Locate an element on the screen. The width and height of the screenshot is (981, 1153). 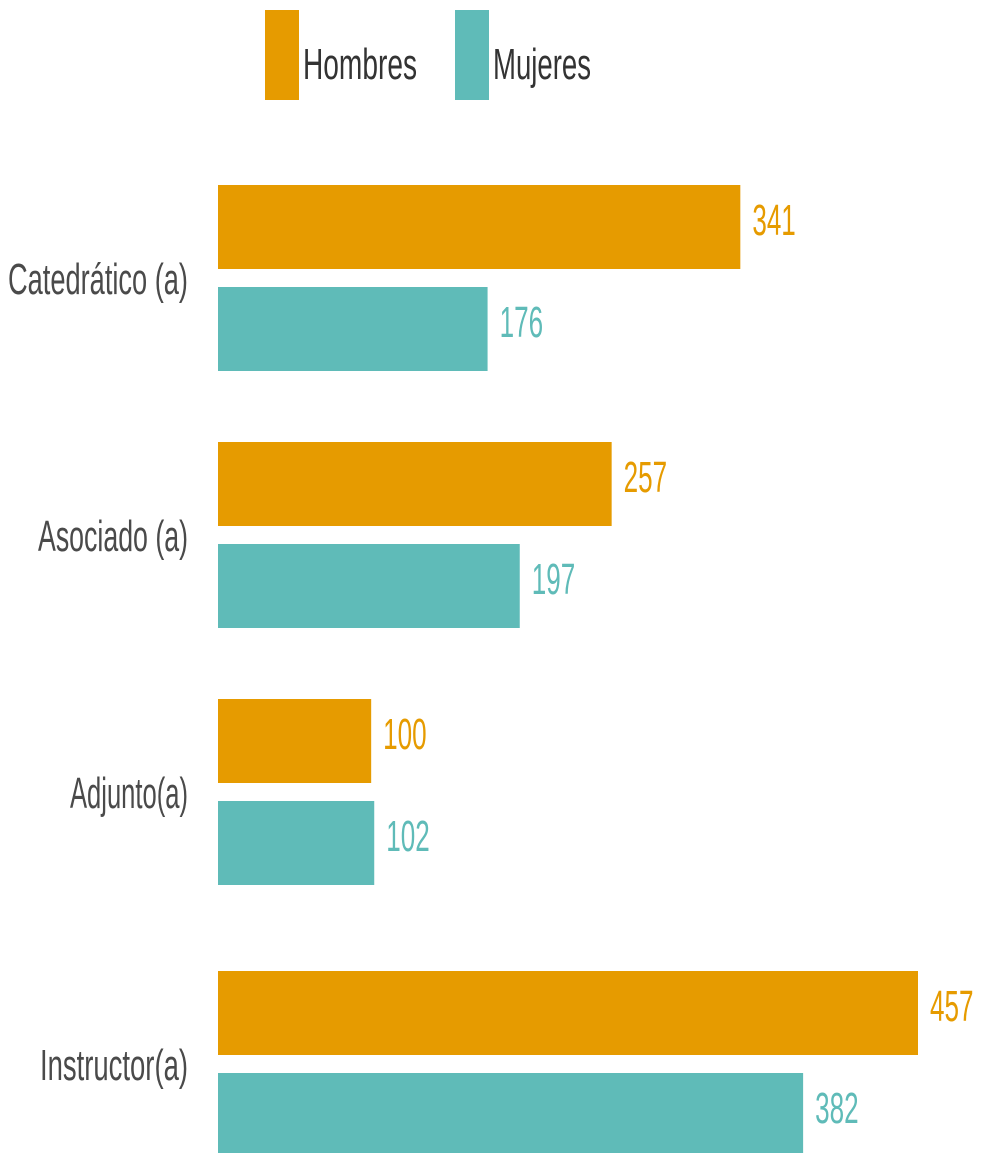
value-label-asociado-a-mujeres: 197 is located at coordinates (554, 579).